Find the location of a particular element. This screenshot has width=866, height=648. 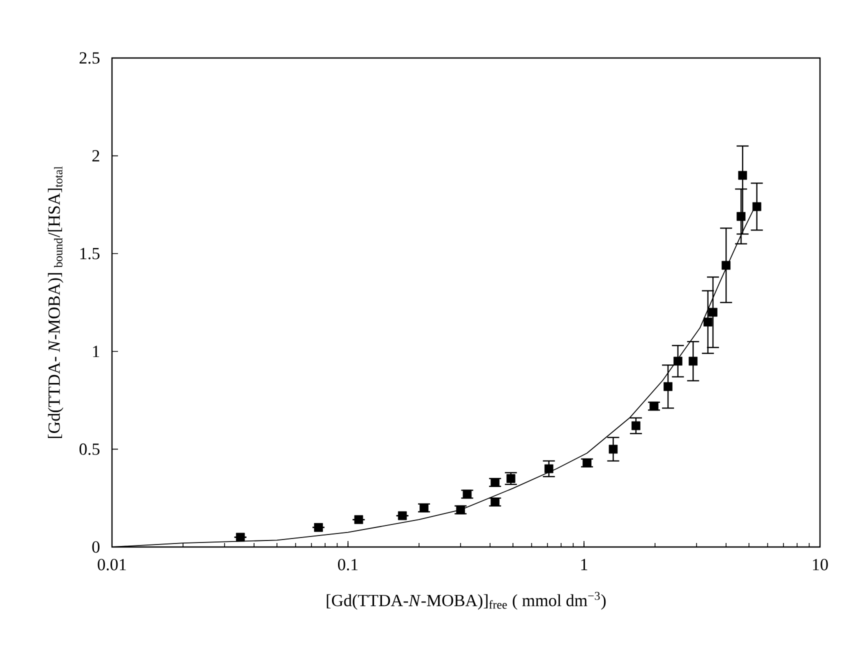

x-tick-label: 10 is located at coordinates (820, 564).